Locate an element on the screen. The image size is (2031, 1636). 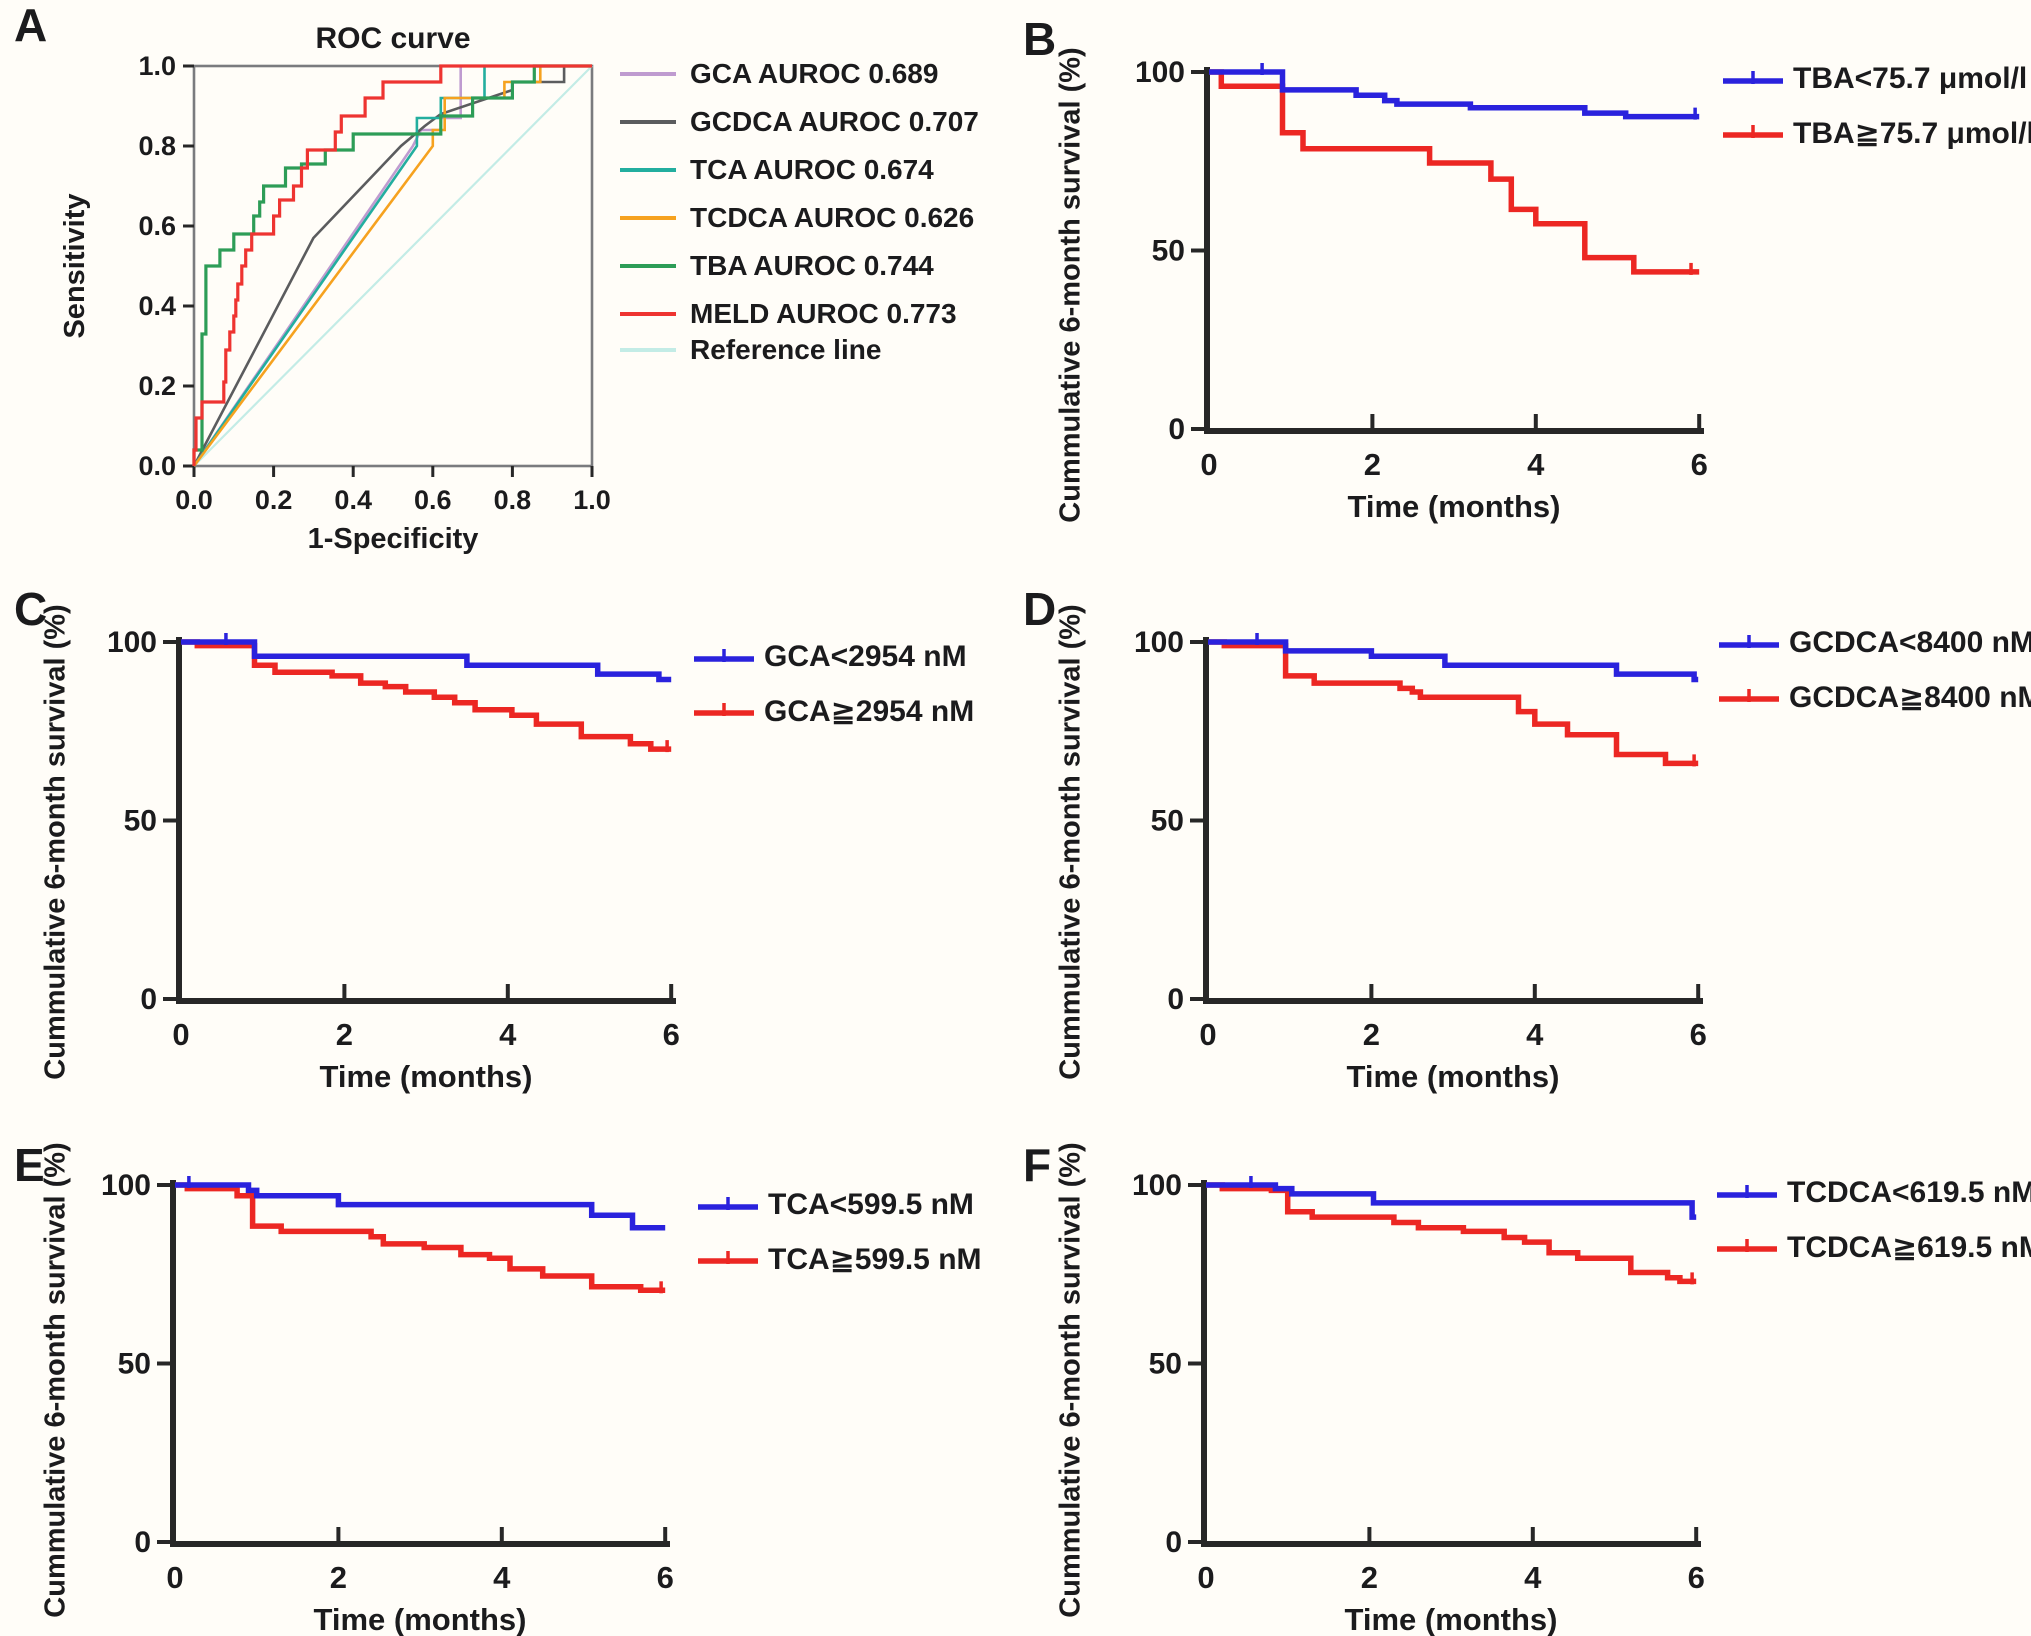
legend-item: TCDCA<619.5 nM is located at coordinates (1873, 1193).